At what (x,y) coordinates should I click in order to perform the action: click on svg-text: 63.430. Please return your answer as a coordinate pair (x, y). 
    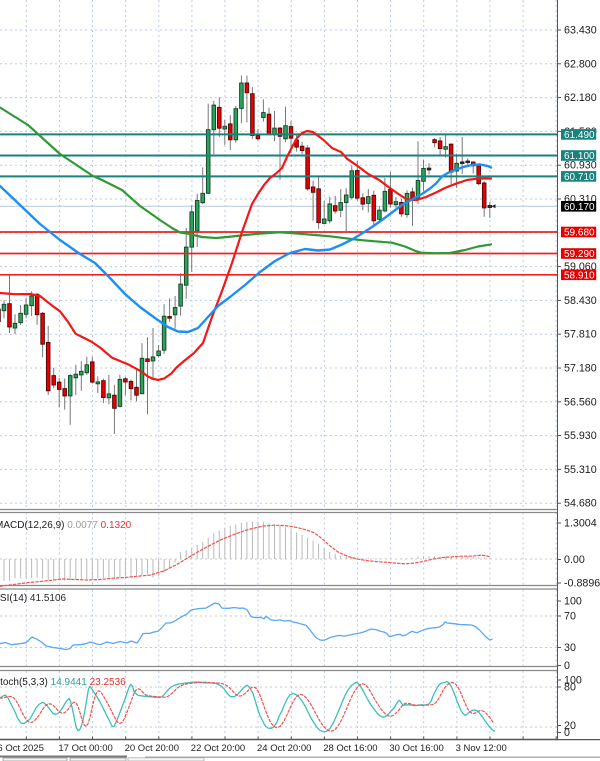
    Looking at the image, I should click on (580, 31).